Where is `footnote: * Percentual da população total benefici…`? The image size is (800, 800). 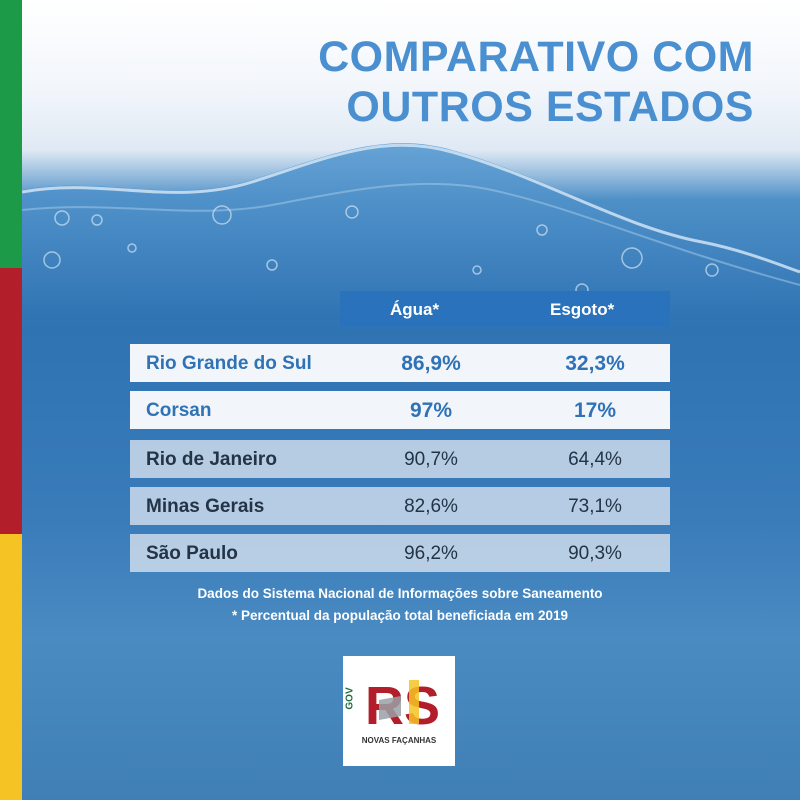
footnote: * Percentual da população total benefici… is located at coordinates (400, 615).